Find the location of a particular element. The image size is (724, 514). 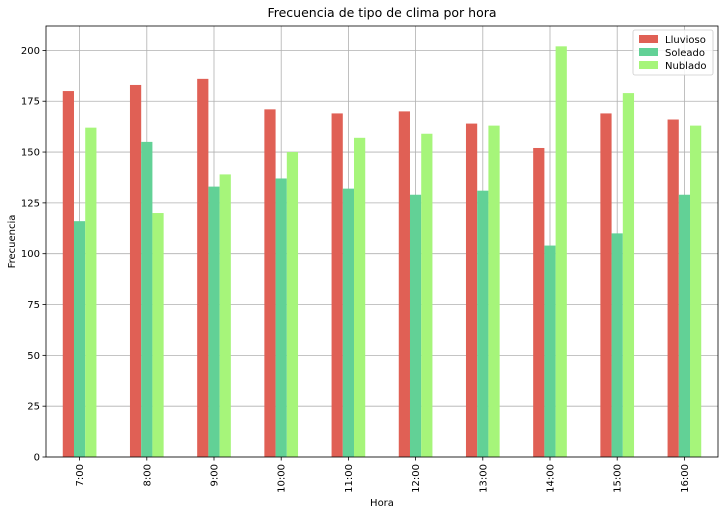

x-tick-label: 9:00 is located at coordinates (215, 475).